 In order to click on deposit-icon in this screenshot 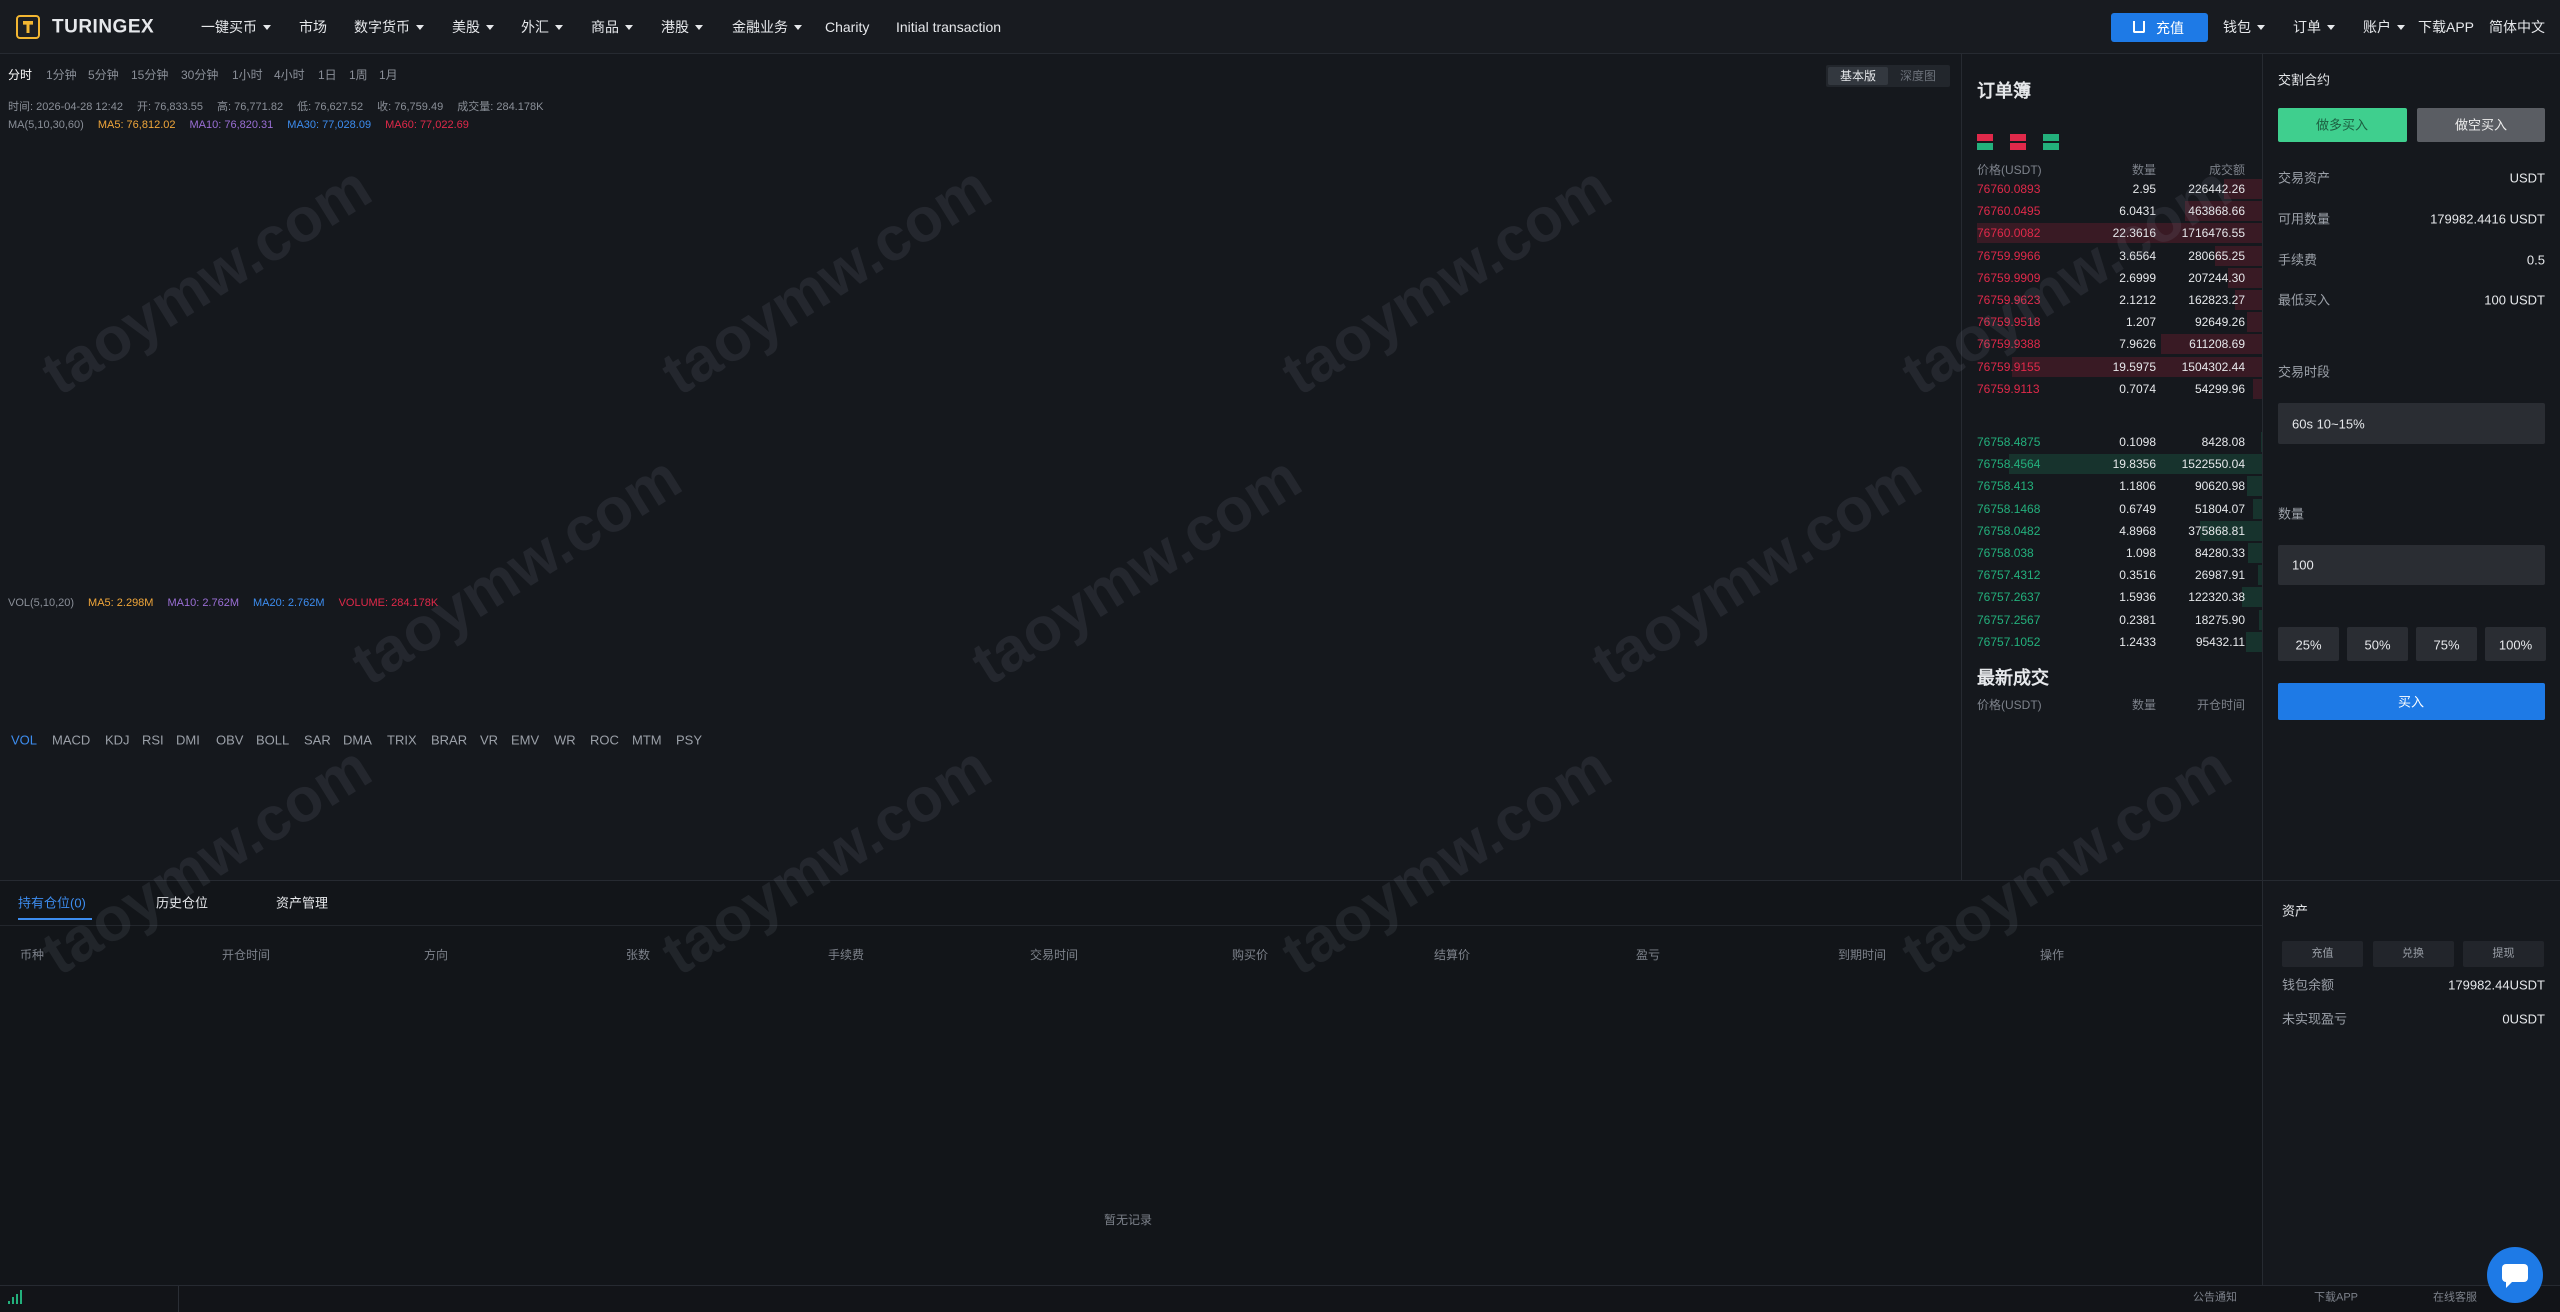, I will do `click(2139, 27)`.